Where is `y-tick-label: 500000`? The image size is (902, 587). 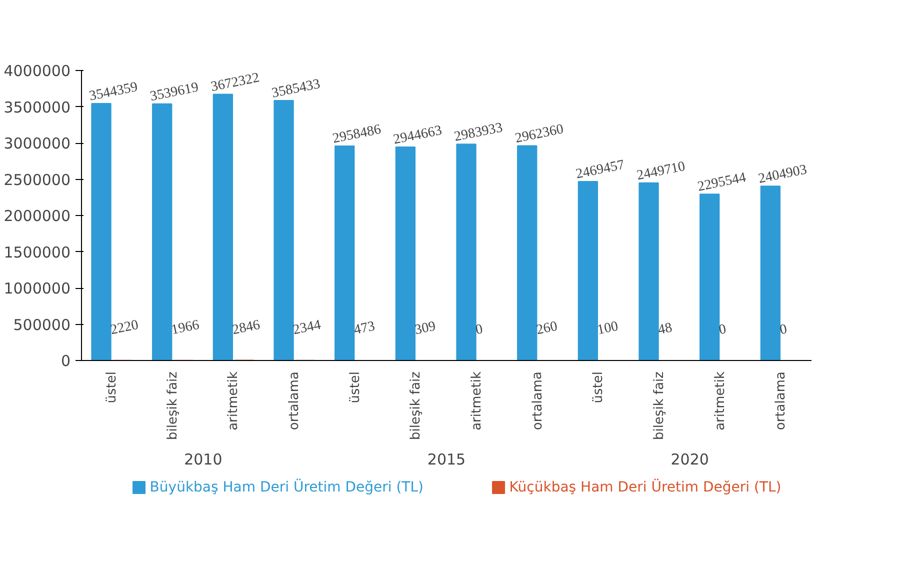 y-tick-label: 500000 is located at coordinates (42, 325).